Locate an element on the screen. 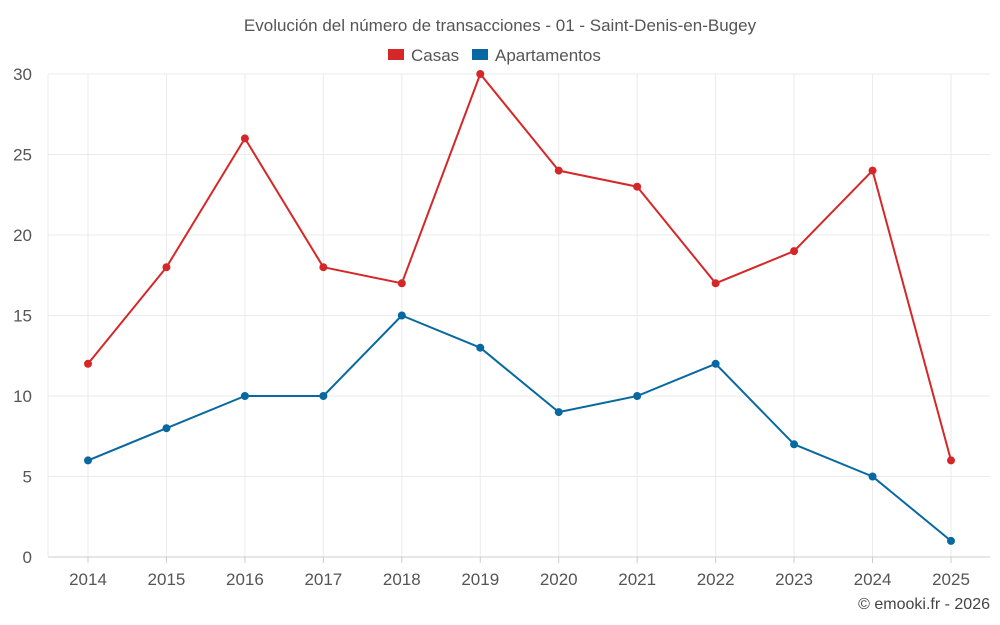 The height and width of the screenshot is (625, 1000). x-tick-label: 2023 is located at coordinates (794, 579).